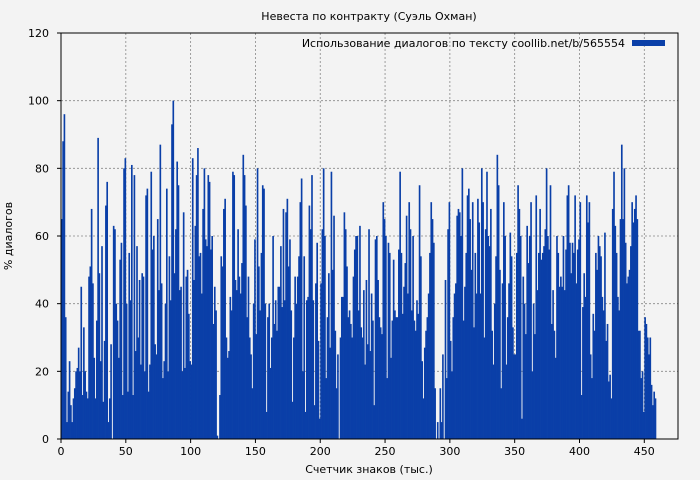  What do you see at coordinates (42, 168) in the screenshot?
I see `y-tick-label: 80` at bounding box center [42, 168].